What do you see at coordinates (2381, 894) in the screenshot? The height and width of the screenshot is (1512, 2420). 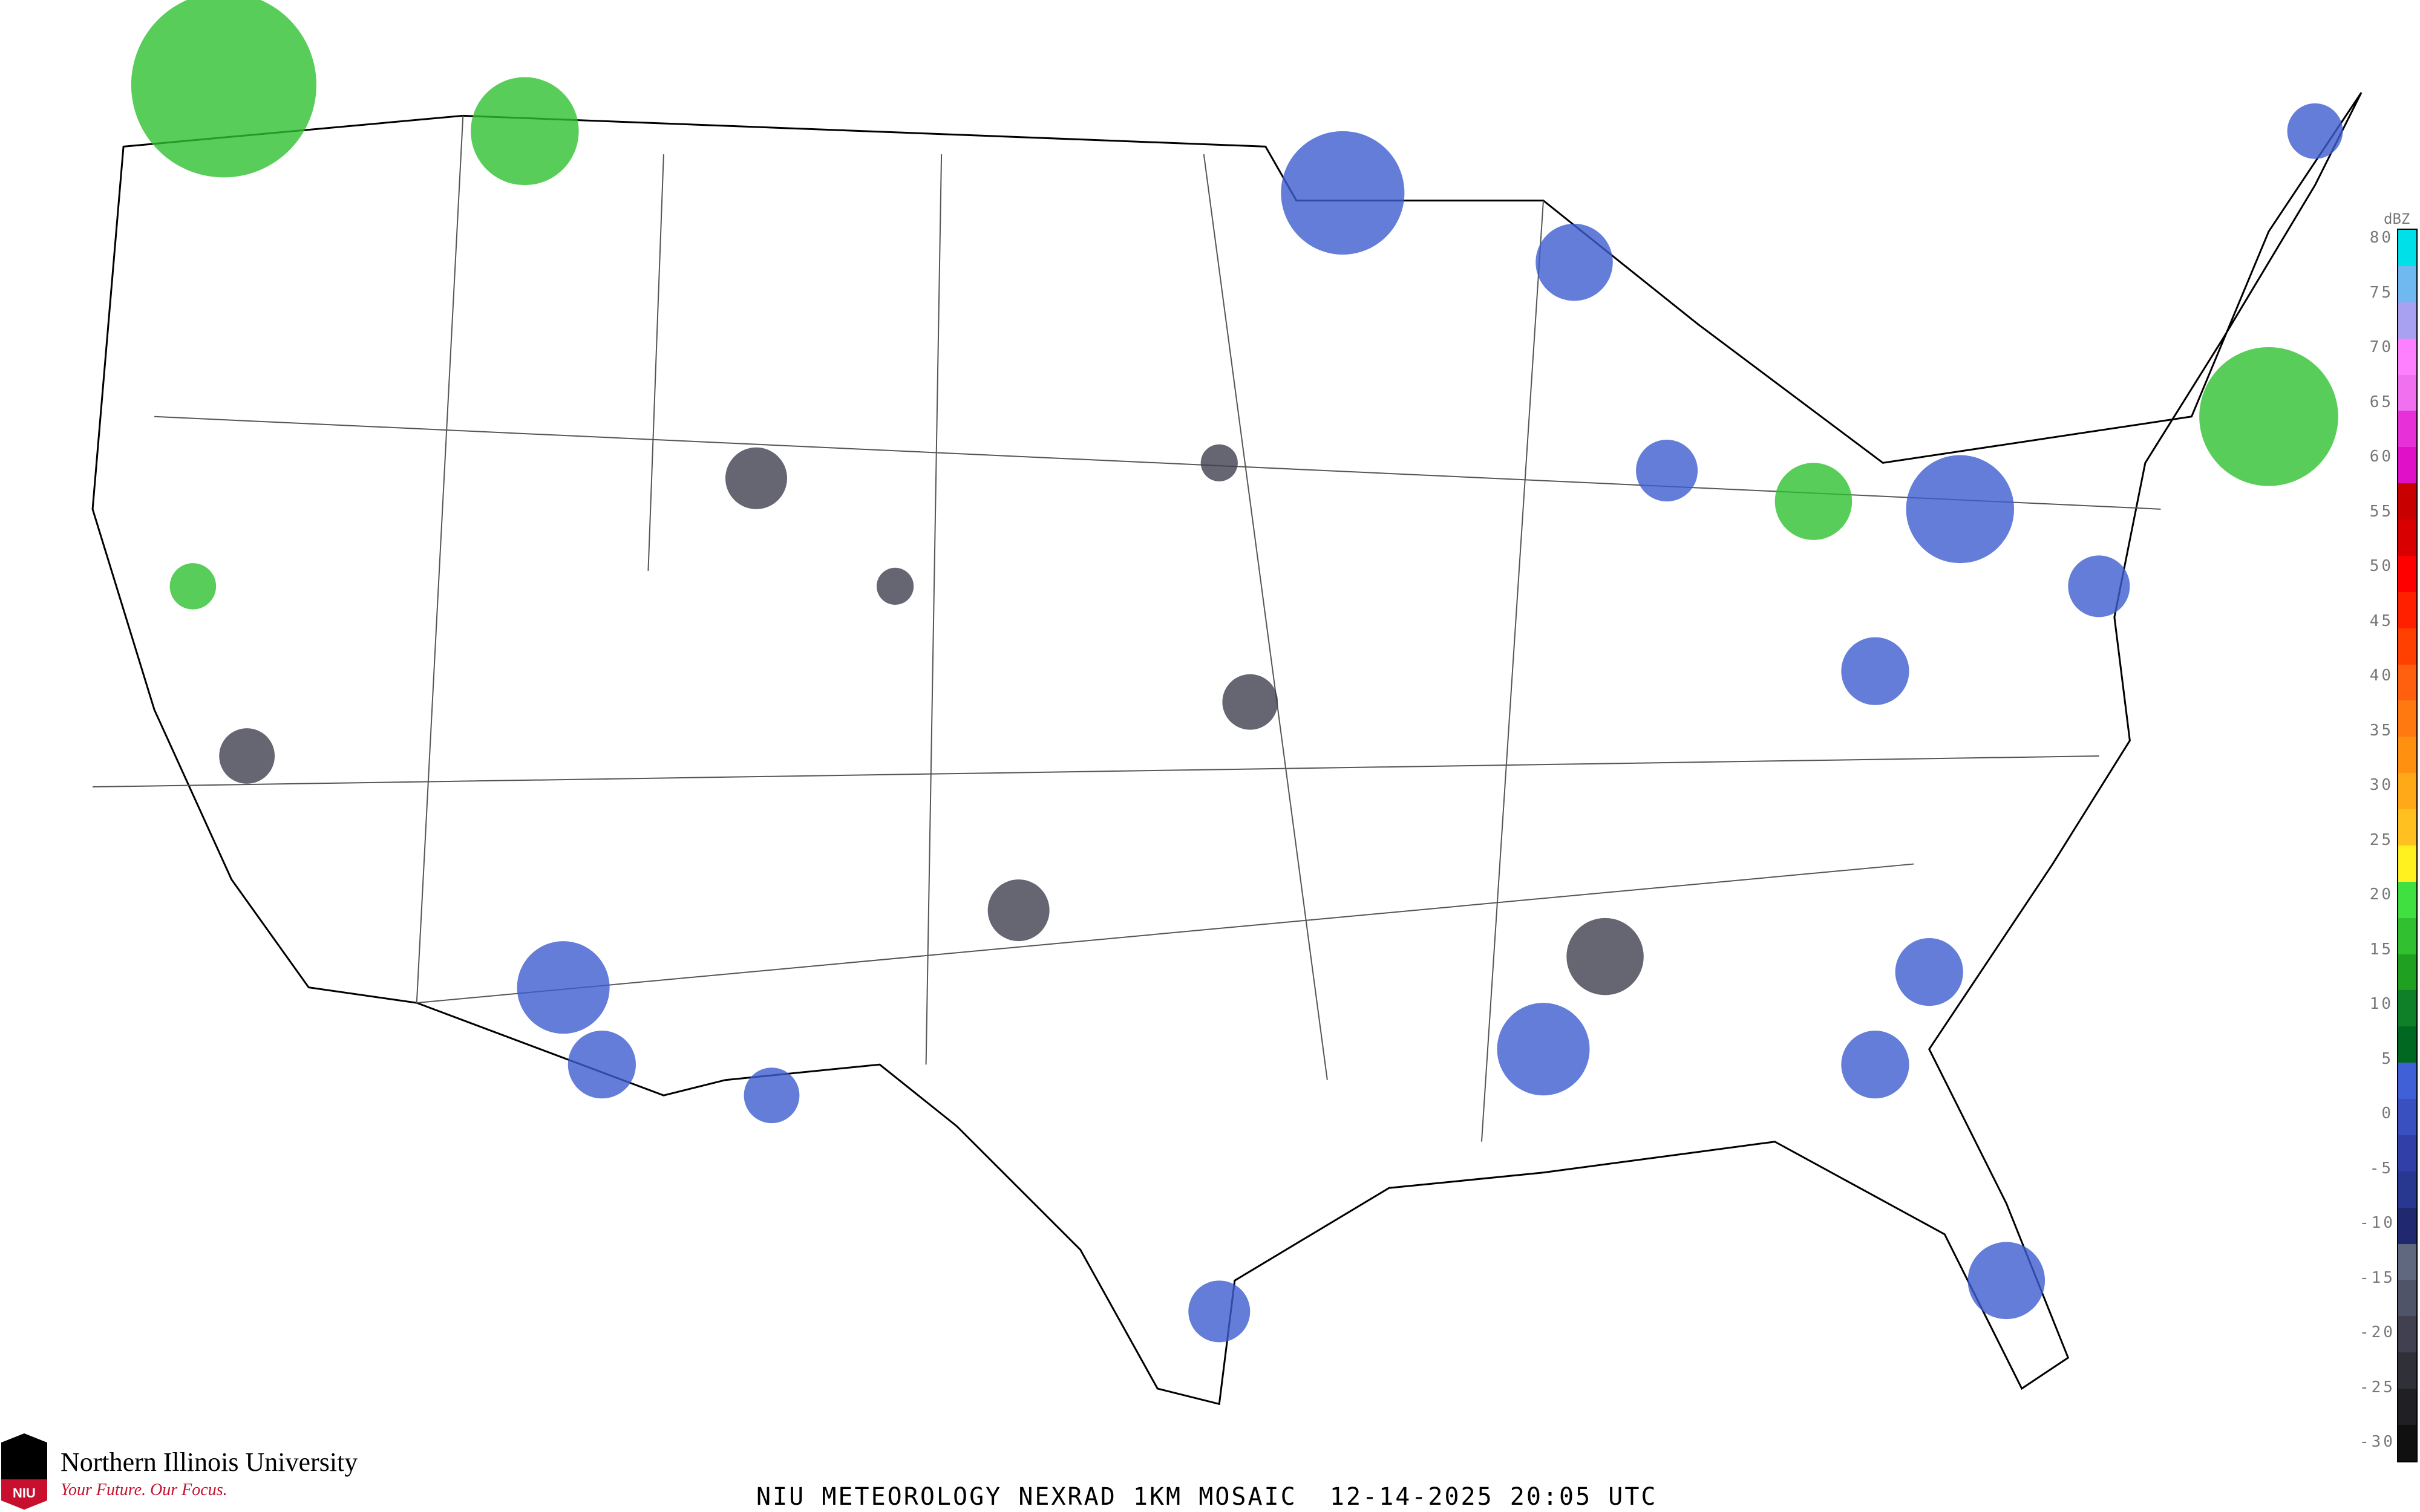 I see `legend-tick-label: 20` at bounding box center [2381, 894].